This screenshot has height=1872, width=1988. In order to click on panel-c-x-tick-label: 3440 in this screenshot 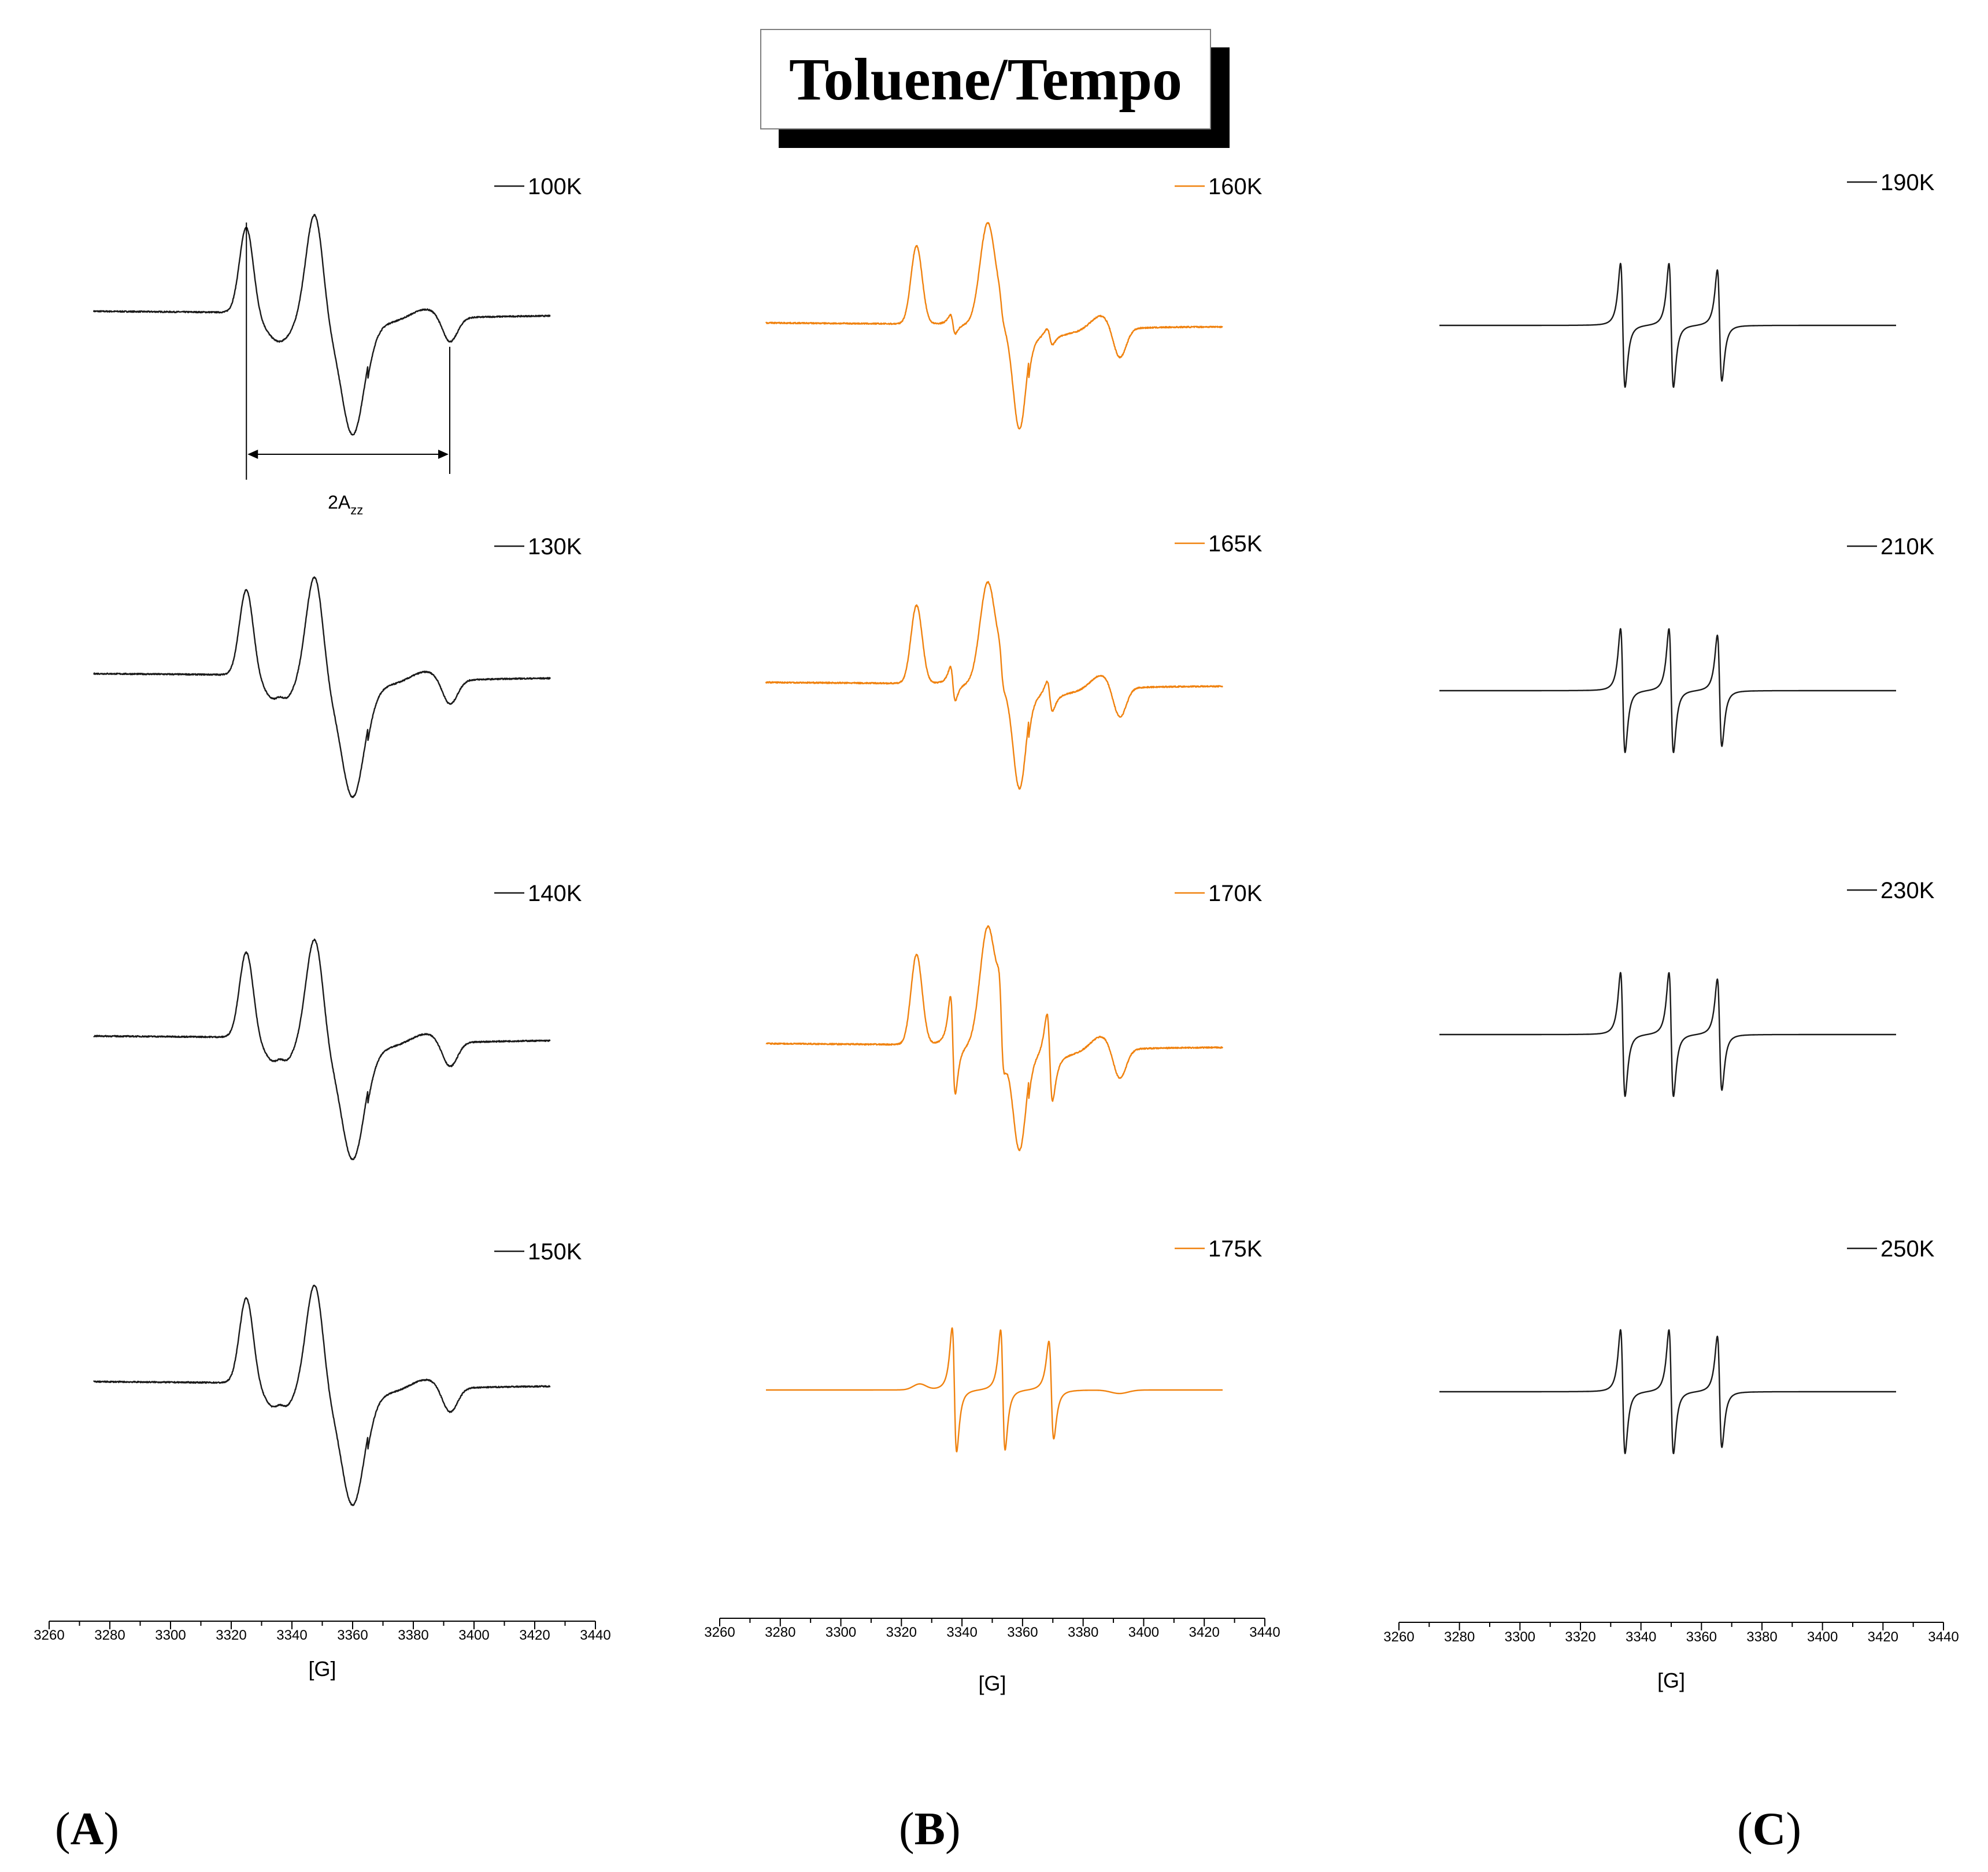, I will do `click(1943, 1637)`.